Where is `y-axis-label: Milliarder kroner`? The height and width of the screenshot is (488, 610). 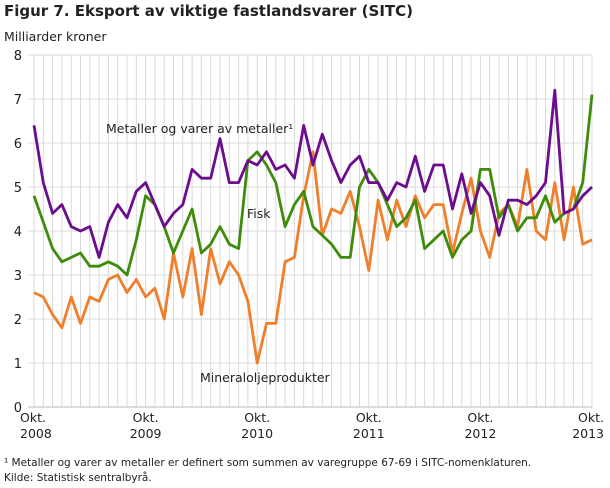 y-axis-label: Milliarder kroner is located at coordinates (55, 36).